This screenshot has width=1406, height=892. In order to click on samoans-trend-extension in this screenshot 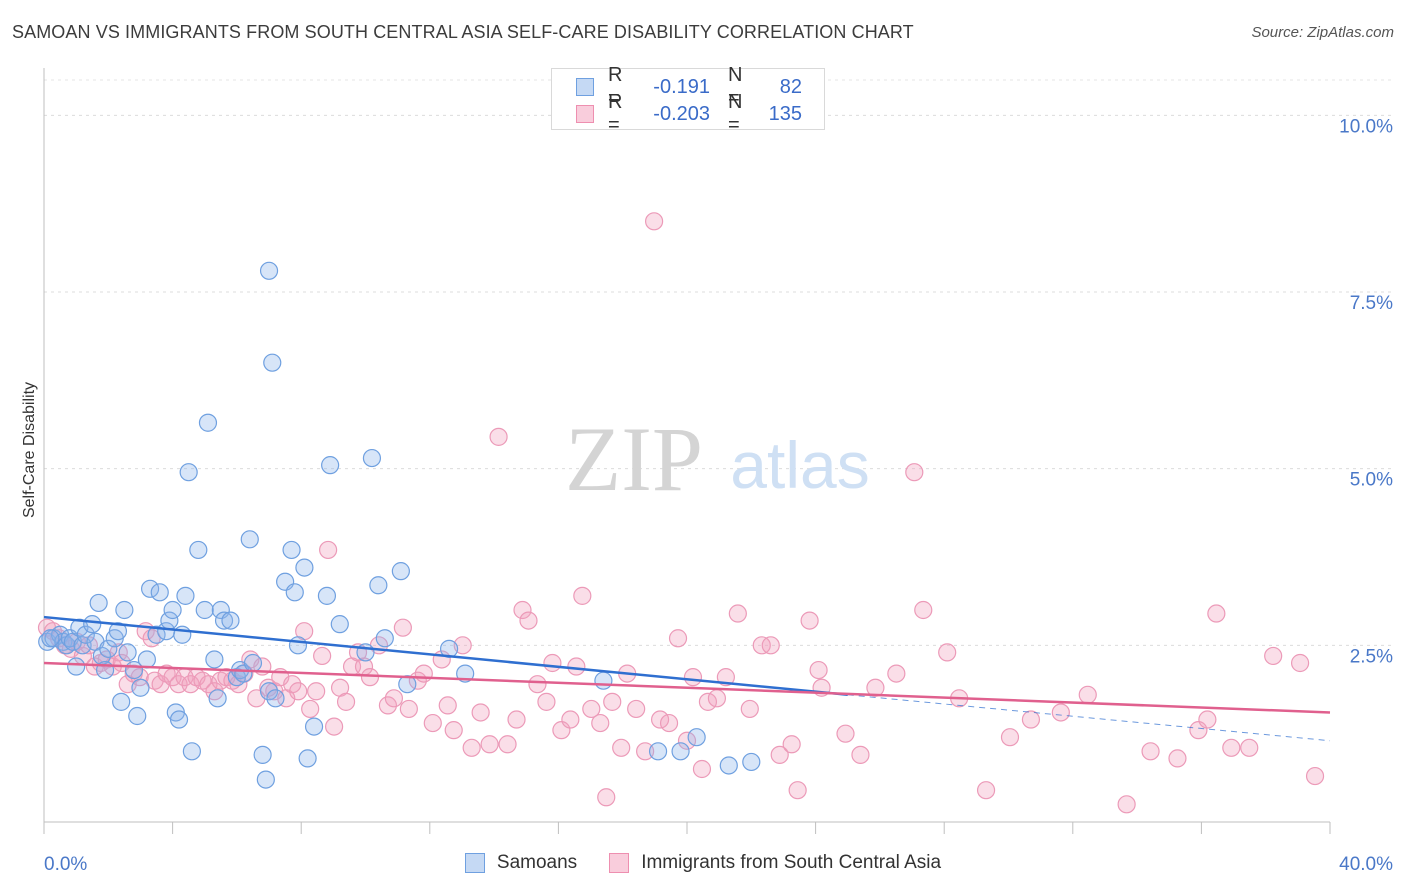, I will do `click(1089, 718)`.